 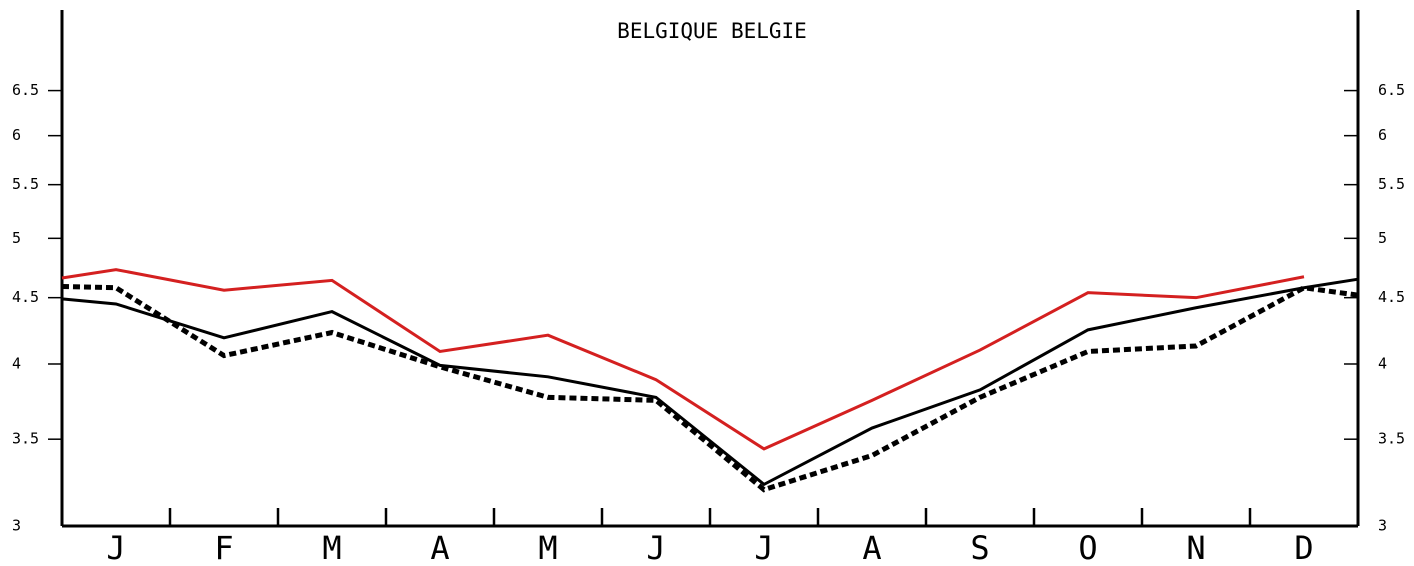 I want to click on y-tick-label: 3, so click(x=16, y=526).